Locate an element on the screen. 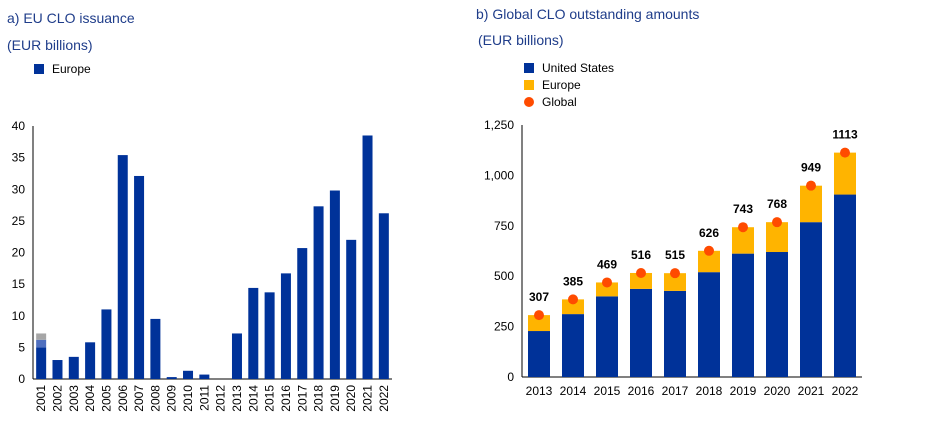 The width and height of the screenshot is (945, 429). panel-b-bar-us-2020 is located at coordinates (777, 314).